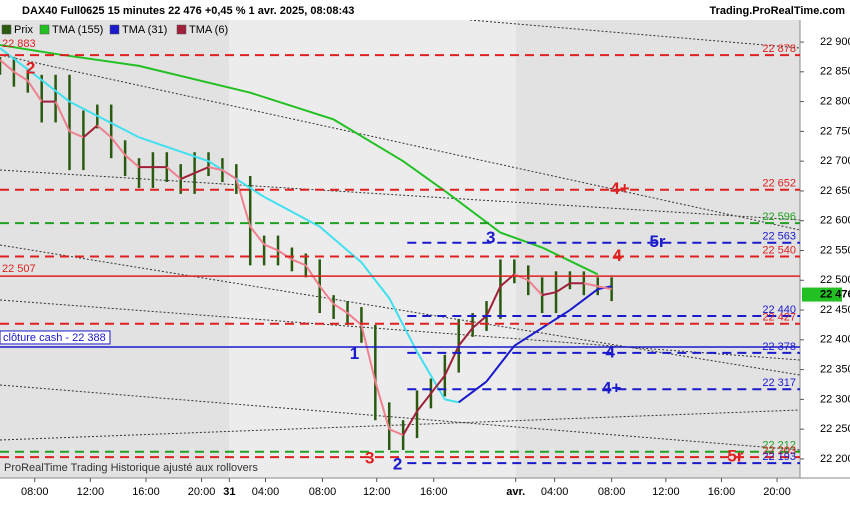 The height and width of the screenshot is (505, 850). Describe the element at coordinates (779, 184) in the screenshot. I see `level-label: 22 652` at that location.